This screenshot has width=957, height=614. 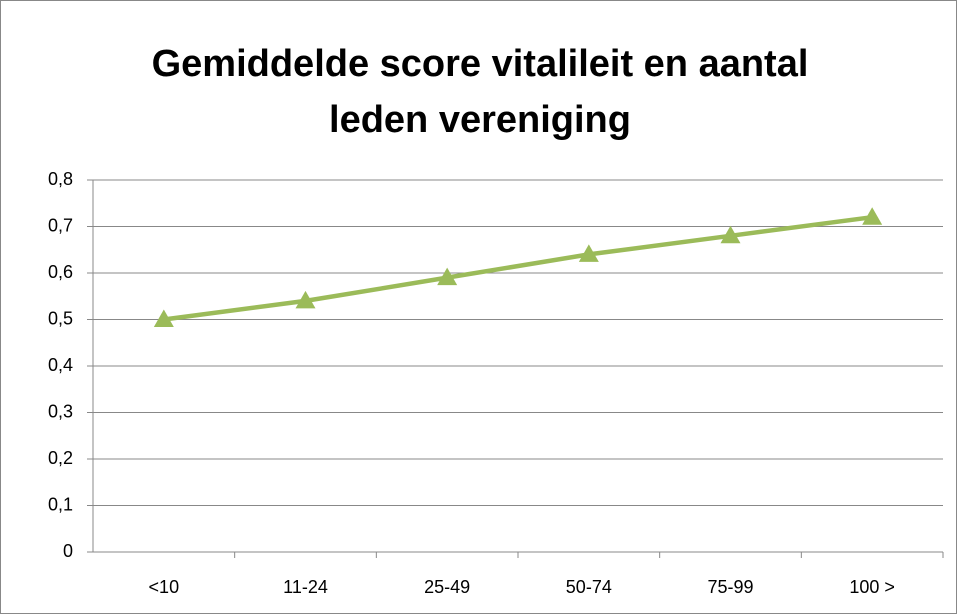 What do you see at coordinates (730, 587) in the screenshot?
I see `x-tick-label: 75-99` at bounding box center [730, 587].